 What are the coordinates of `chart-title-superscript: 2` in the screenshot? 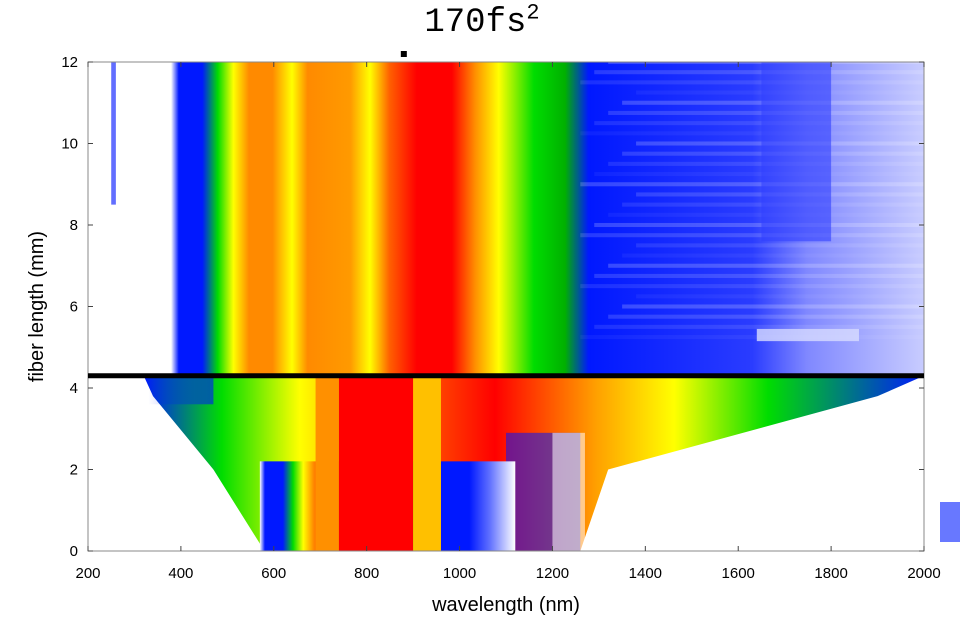 It's located at (533, 13).